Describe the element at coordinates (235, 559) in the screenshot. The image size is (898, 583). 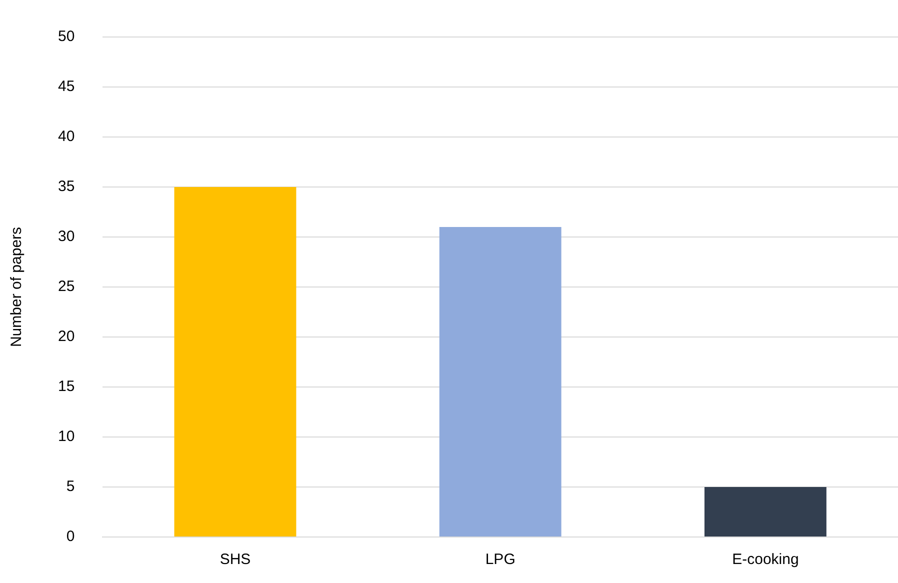
I see `x-tick-label: SHS` at that location.